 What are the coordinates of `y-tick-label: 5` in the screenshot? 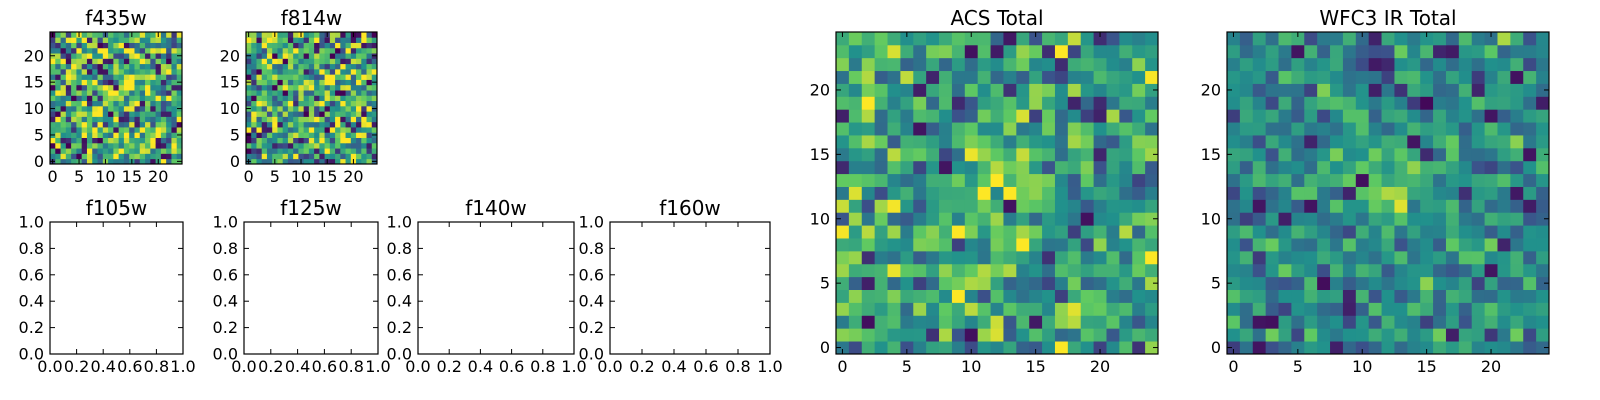 It's located at (39, 134).